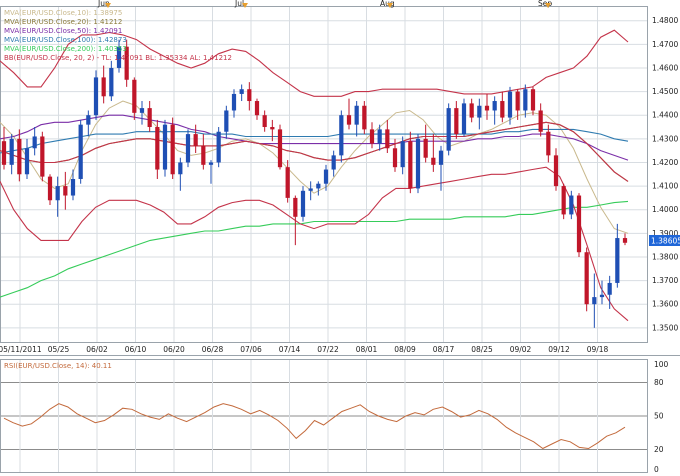  I want to click on rsi-y-tick-100: 100, so click(661, 364).